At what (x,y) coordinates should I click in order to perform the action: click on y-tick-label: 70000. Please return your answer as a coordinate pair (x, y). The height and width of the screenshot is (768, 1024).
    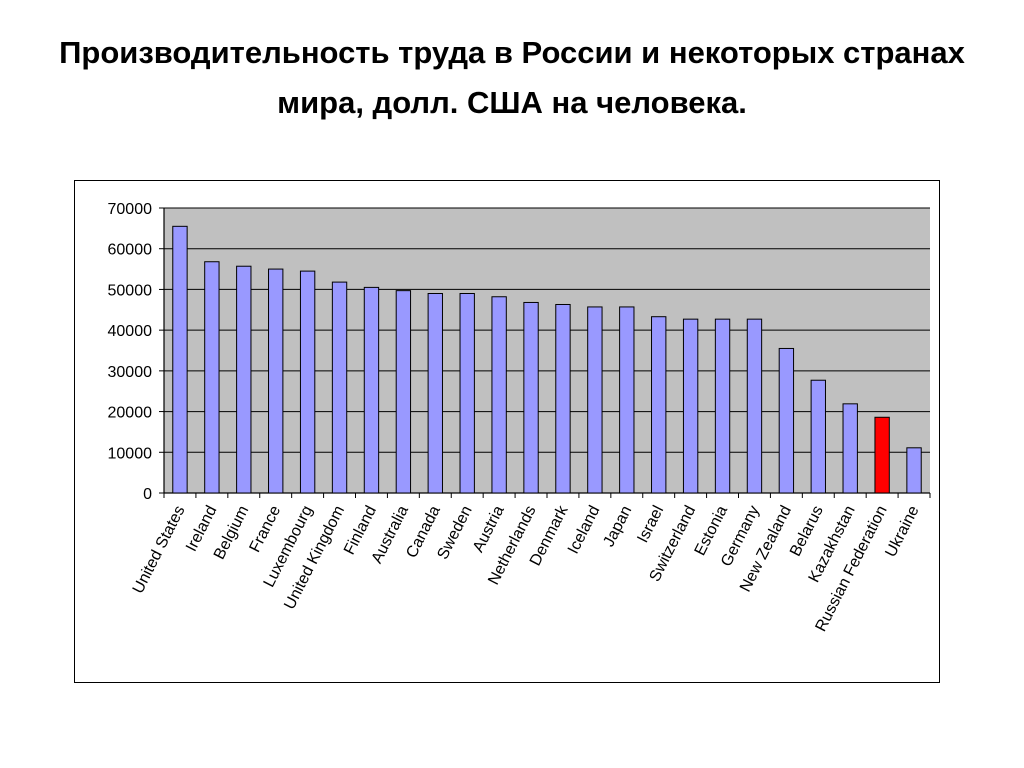
    Looking at the image, I should click on (130, 209).